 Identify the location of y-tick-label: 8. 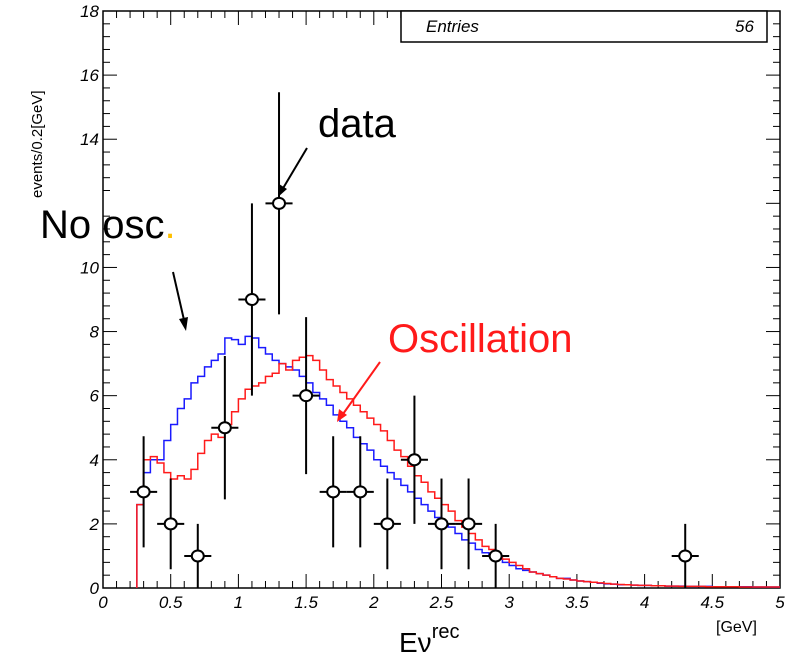
(95, 332).